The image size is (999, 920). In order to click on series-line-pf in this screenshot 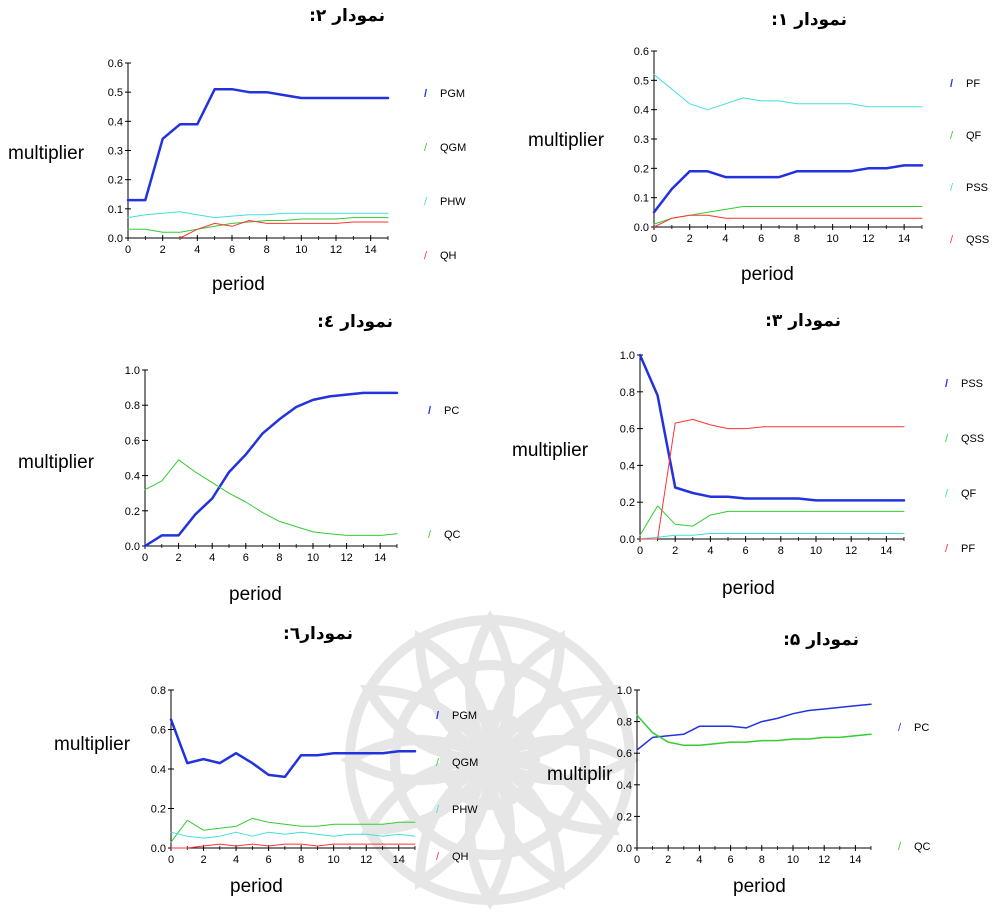, I will do `click(772, 479)`.